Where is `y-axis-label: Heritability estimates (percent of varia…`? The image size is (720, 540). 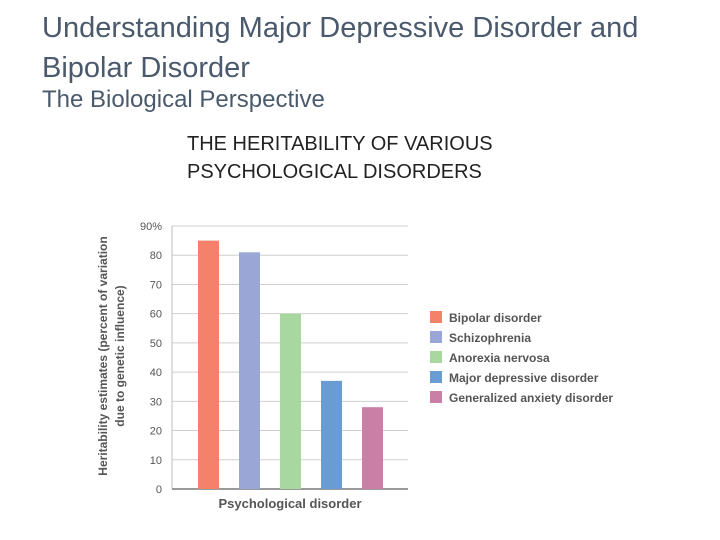
y-axis-label: Heritability estimates (percent of varia… is located at coordinates (103, 355).